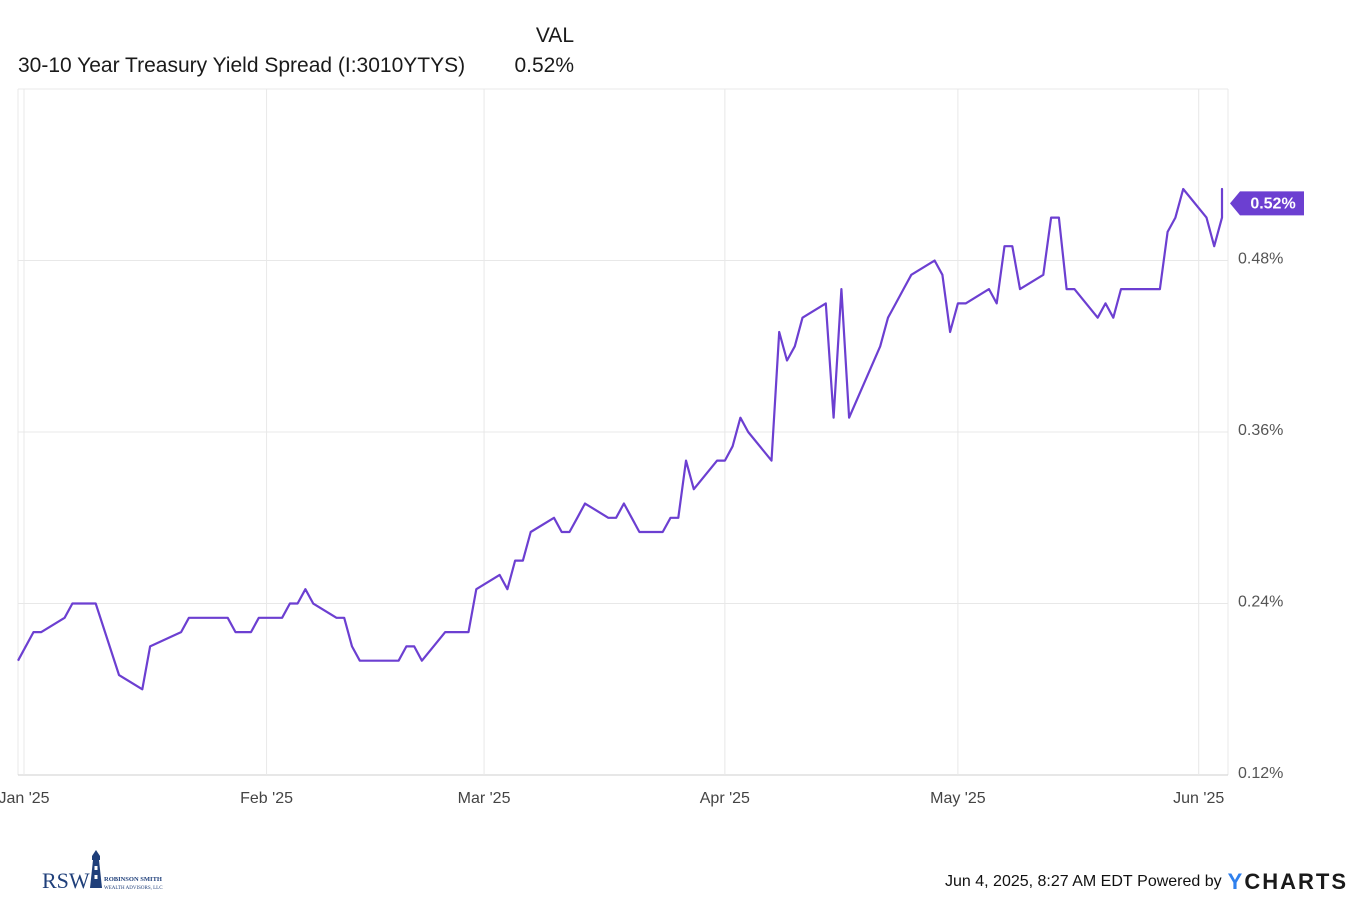 This screenshot has width=1362, height=902. What do you see at coordinates (1198, 798) in the screenshot?
I see `x-tick-label: Jun '25` at bounding box center [1198, 798].